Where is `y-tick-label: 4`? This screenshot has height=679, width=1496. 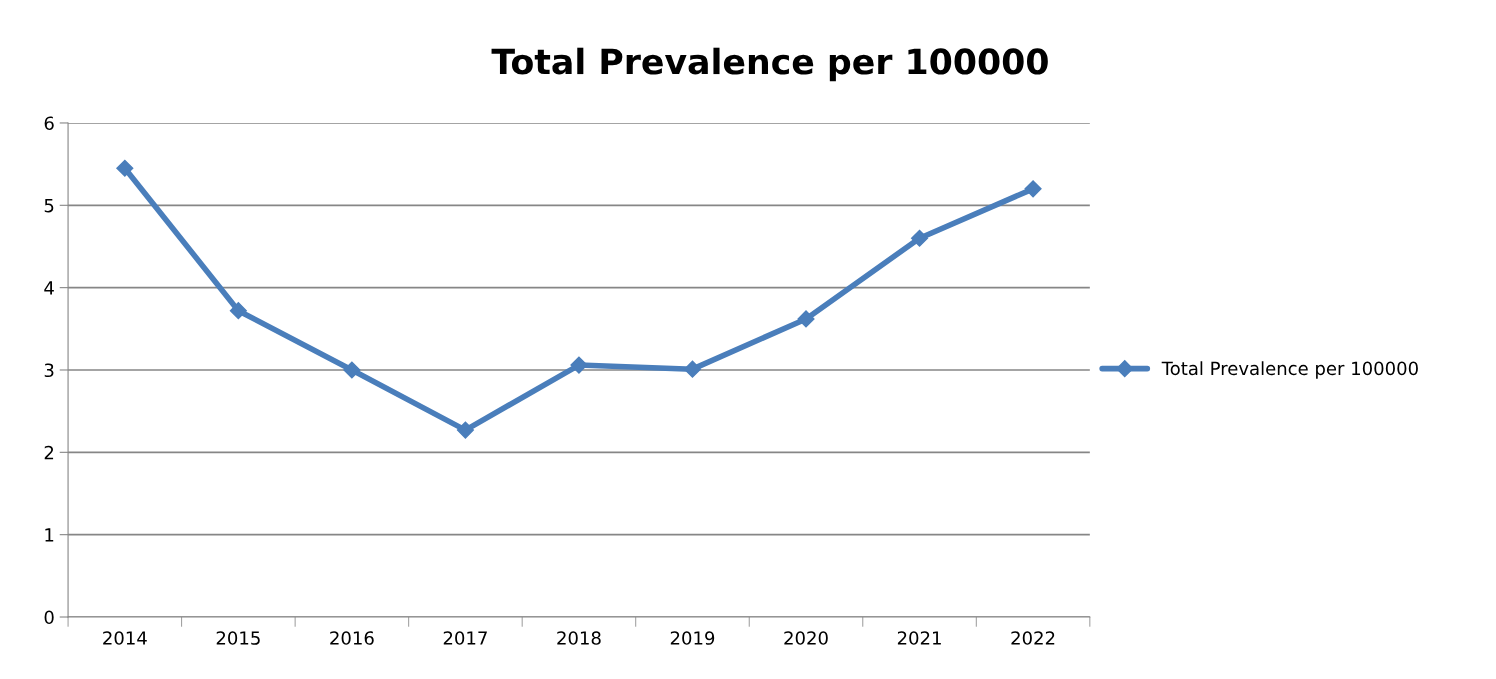
y-tick-label: 4 is located at coordinates (49, 288).